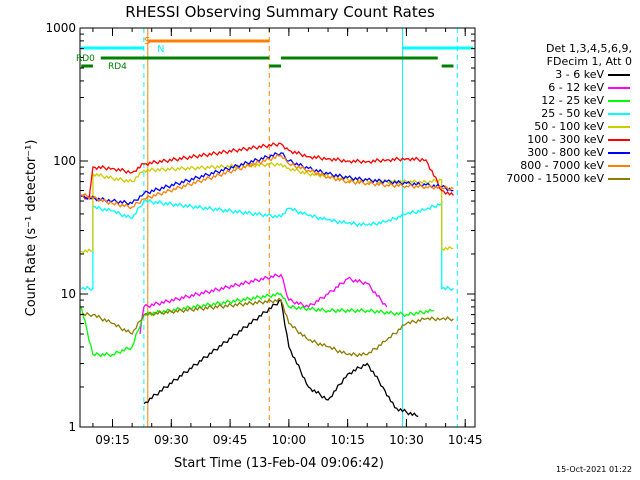 The width and height of the screenshot is (640, 480). Describe the element at coordinates (565, 139) in the screenshot. I see `legend-label: 100 - 300 keV` at that location.